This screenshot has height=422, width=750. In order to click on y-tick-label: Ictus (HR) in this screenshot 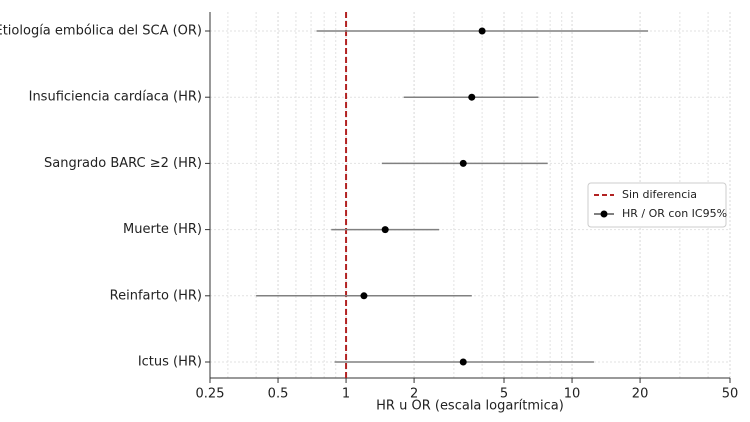, I will do `click(170, 362)`.